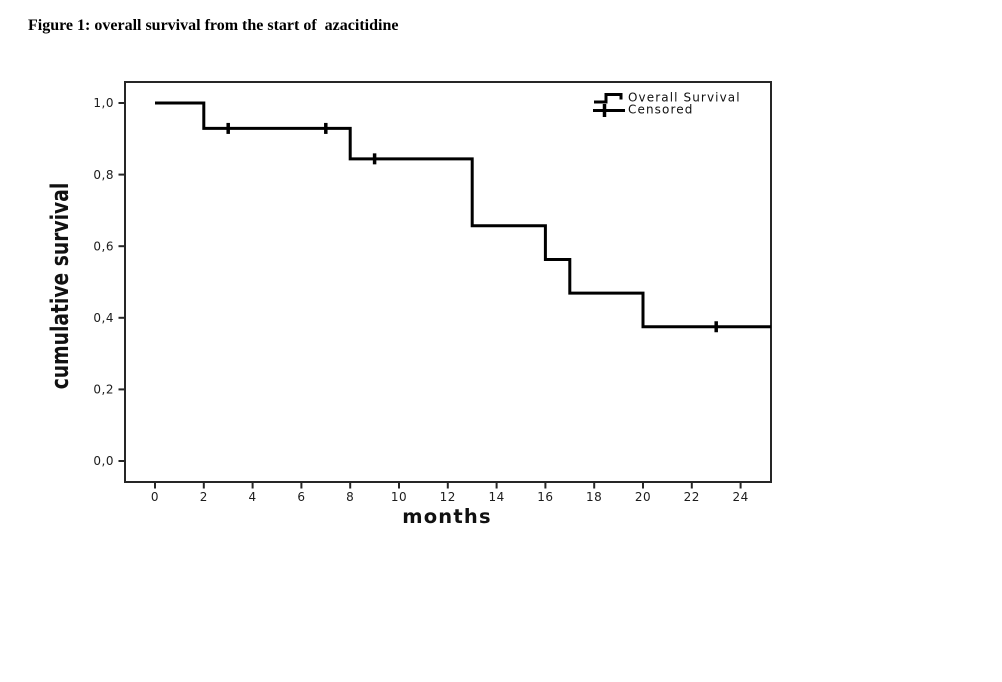 The image size is (1002, 682). What do you see at coordinates (448, 497) in the screenshot?
I see `x-tick-label: 12` at bounding box center [448, 497].